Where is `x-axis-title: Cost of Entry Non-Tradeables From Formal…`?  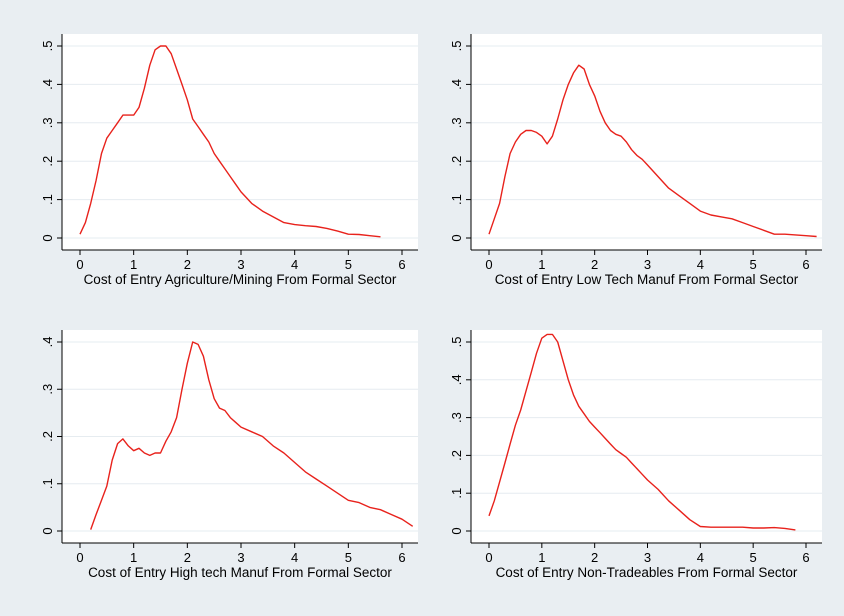 x-axis-title: Cost of Entry Non-Tradeables From Formal… is located at coordinates (647, 572).